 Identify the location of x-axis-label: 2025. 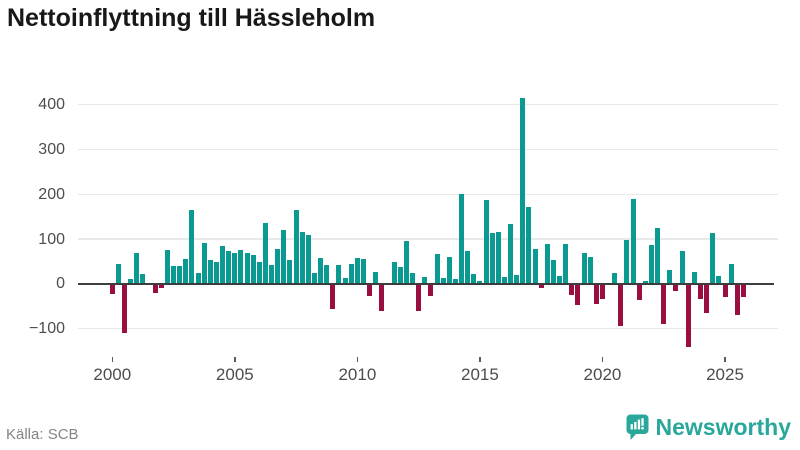
(725, 374).